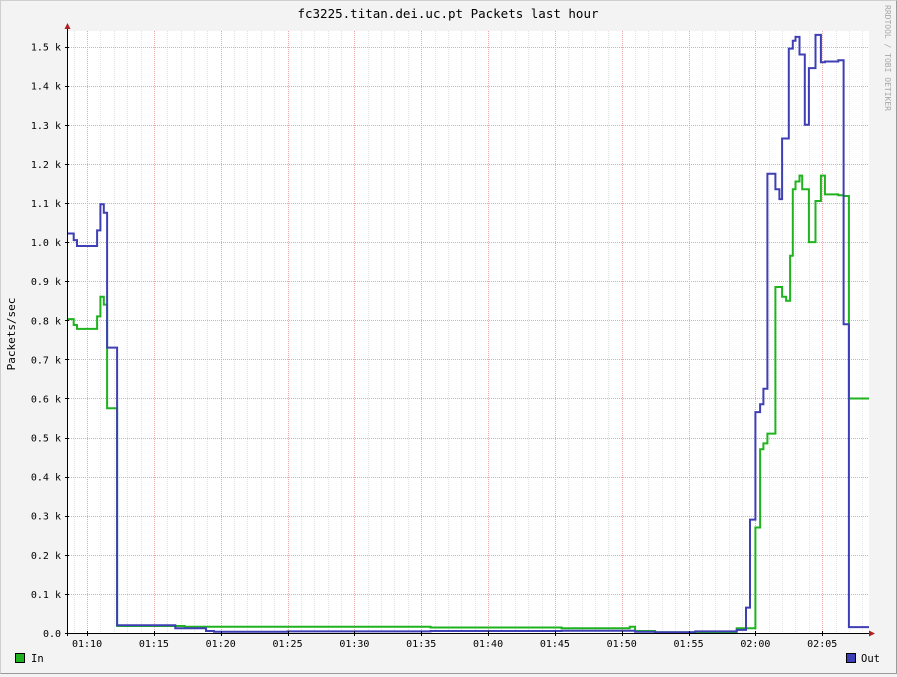 This screenshot has width=897, height=677. Describe the element at coordinates (46, 556) in the screenshot. I see `y-tick-label: 0.2 k` at that location.